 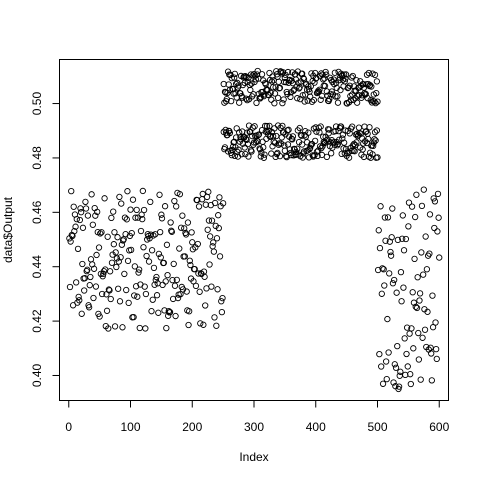 I want to click on x-tick-label: 100, so click(x=130, y=427).